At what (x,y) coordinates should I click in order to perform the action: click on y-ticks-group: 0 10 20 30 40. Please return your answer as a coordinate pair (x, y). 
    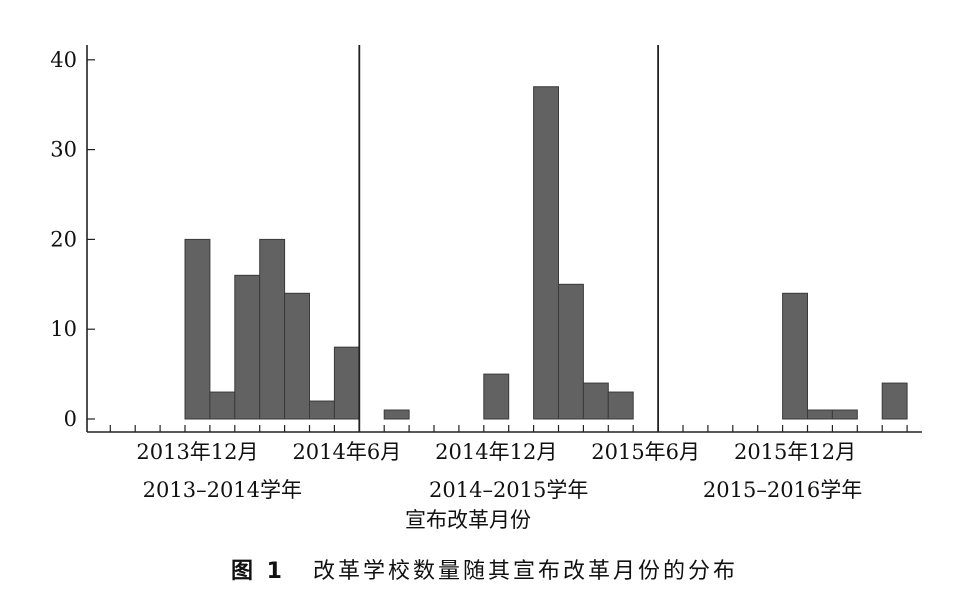
    Looking at the image, I should click on (72, 239).